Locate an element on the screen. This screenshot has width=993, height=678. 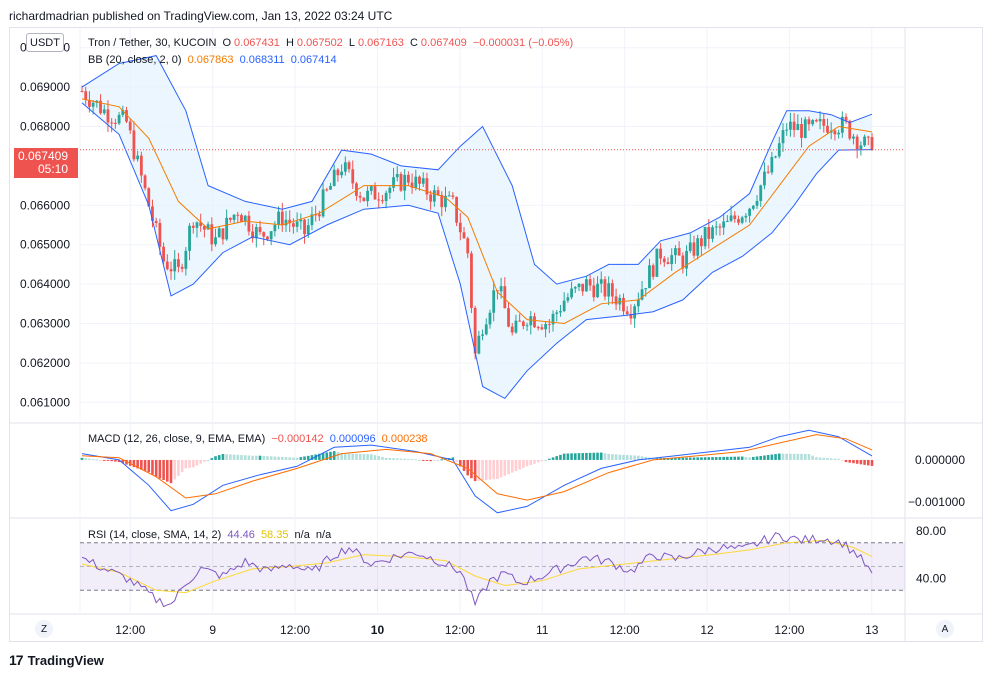
time-tick-label: 9 is located at coordinates (212, 630).